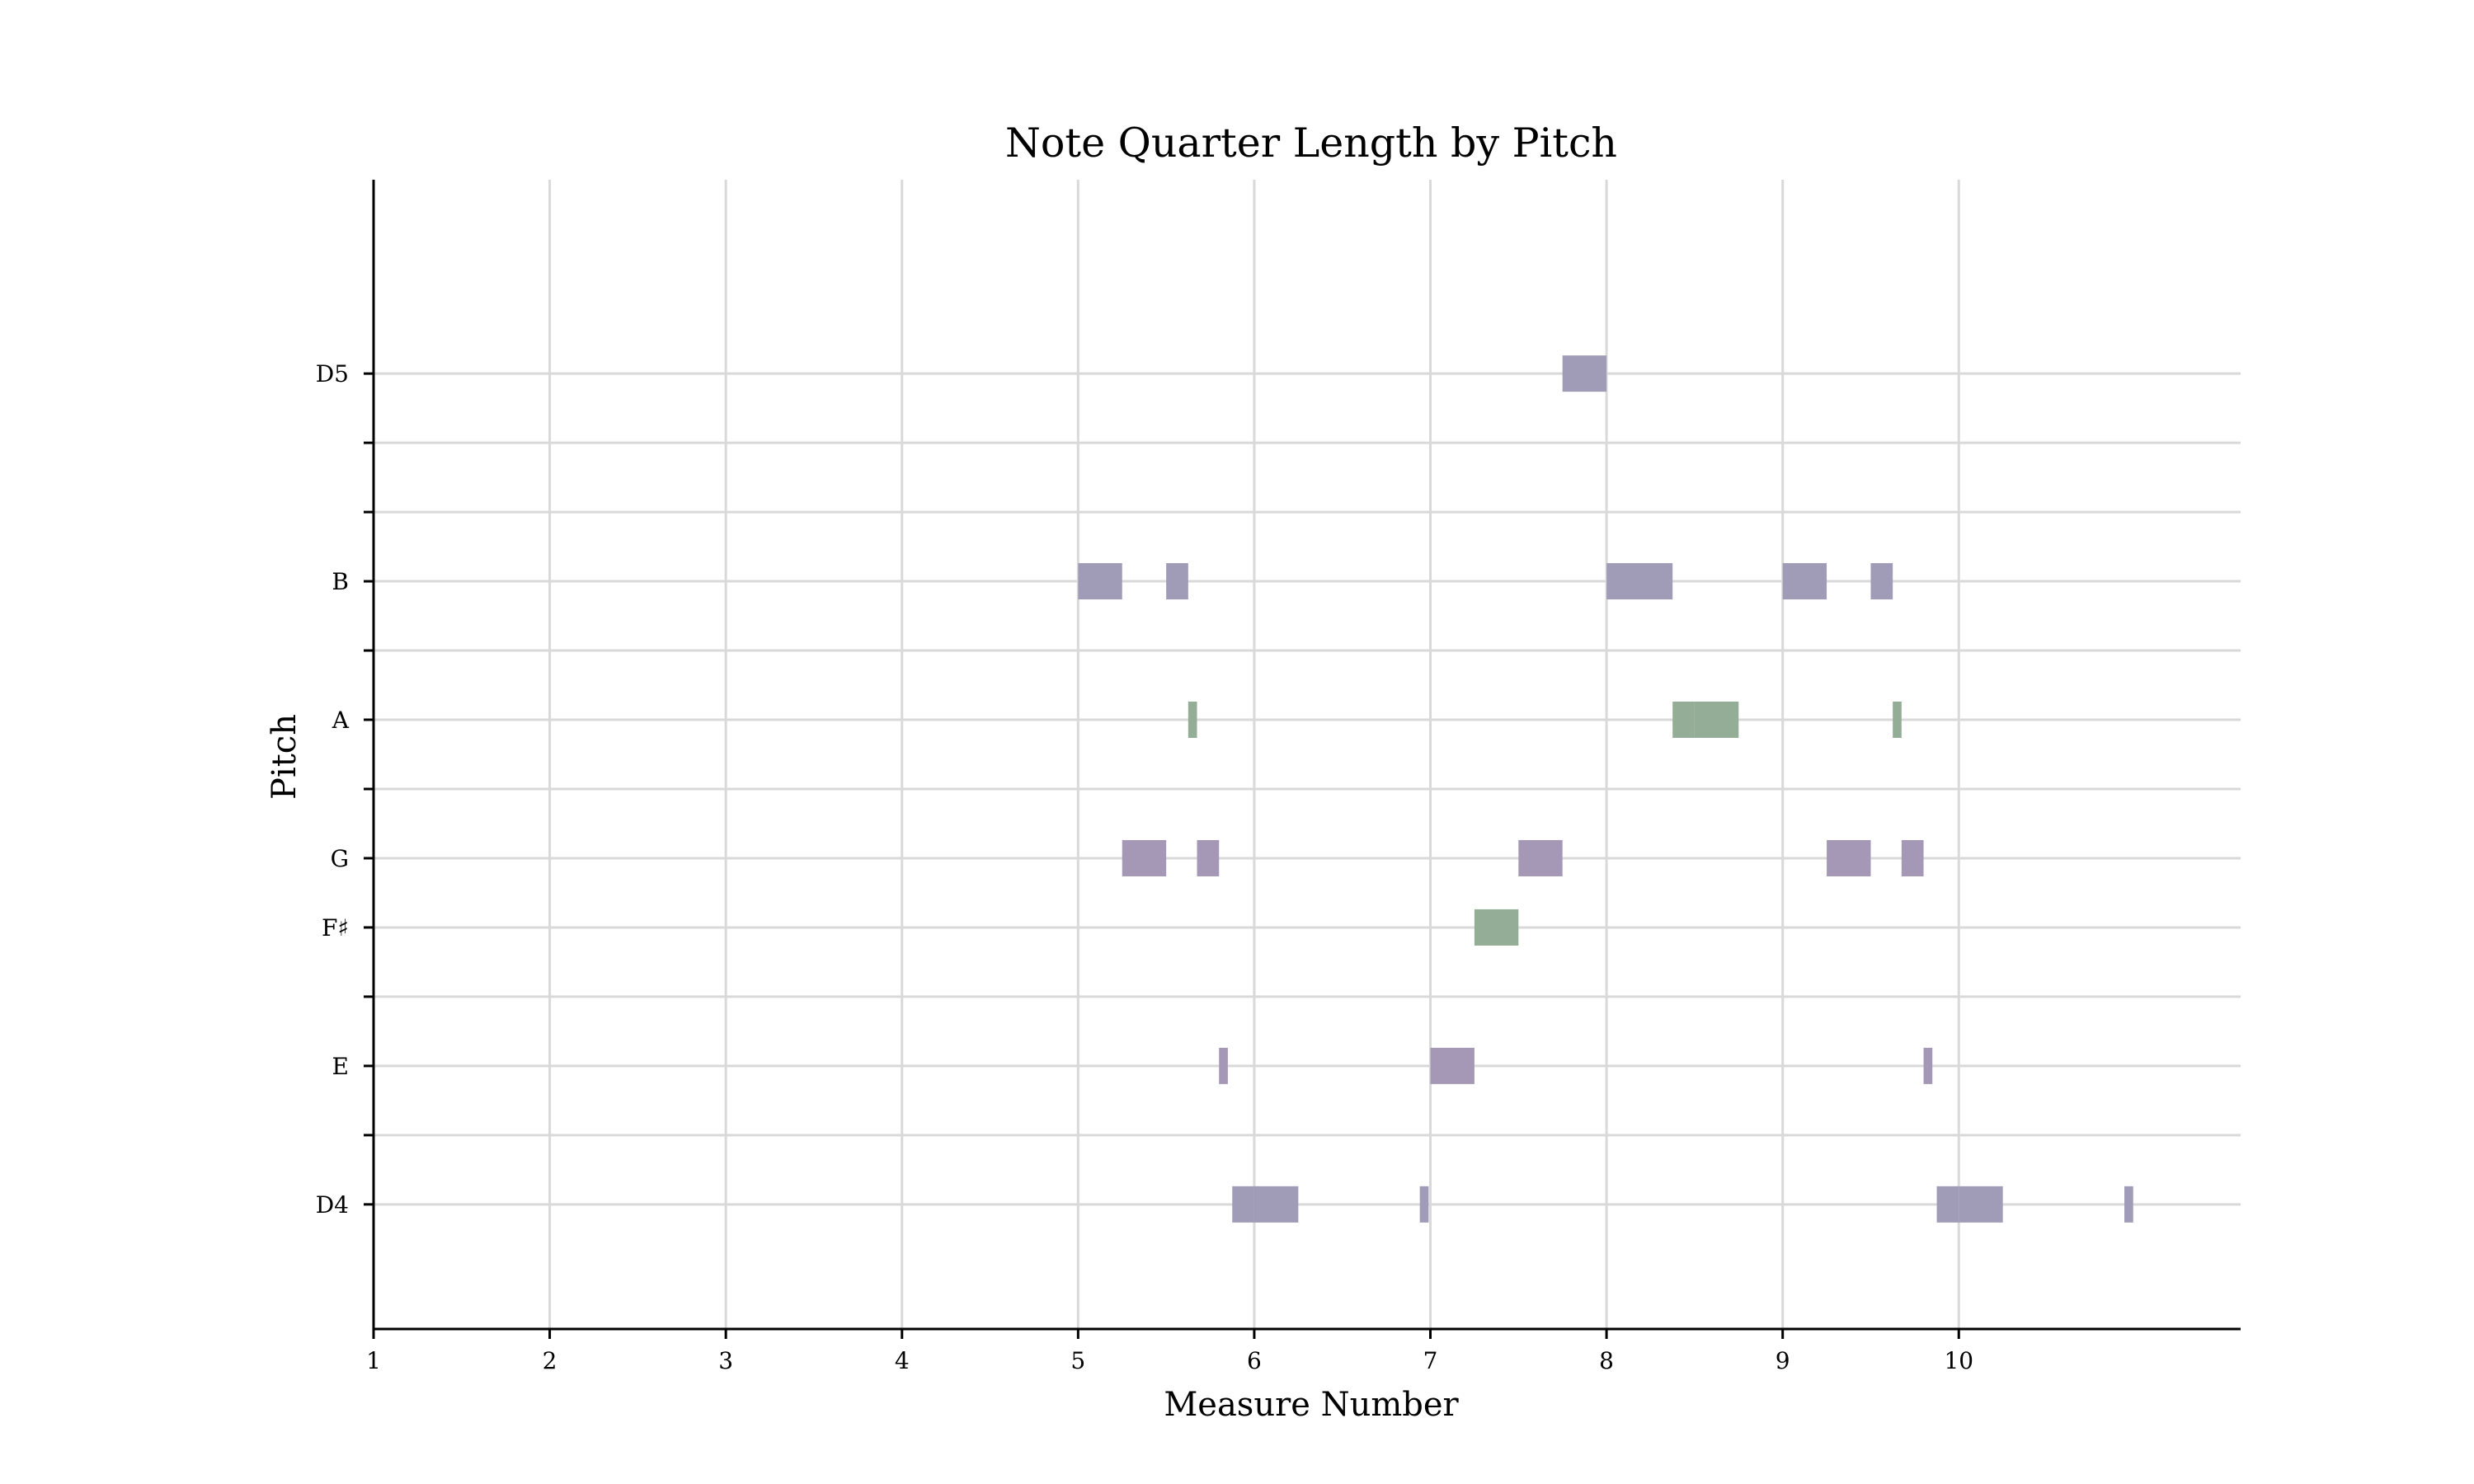  Describe the element at coordinates (1430, 1360) in the screenshot. I see `x-tick-label: 7` at that location.